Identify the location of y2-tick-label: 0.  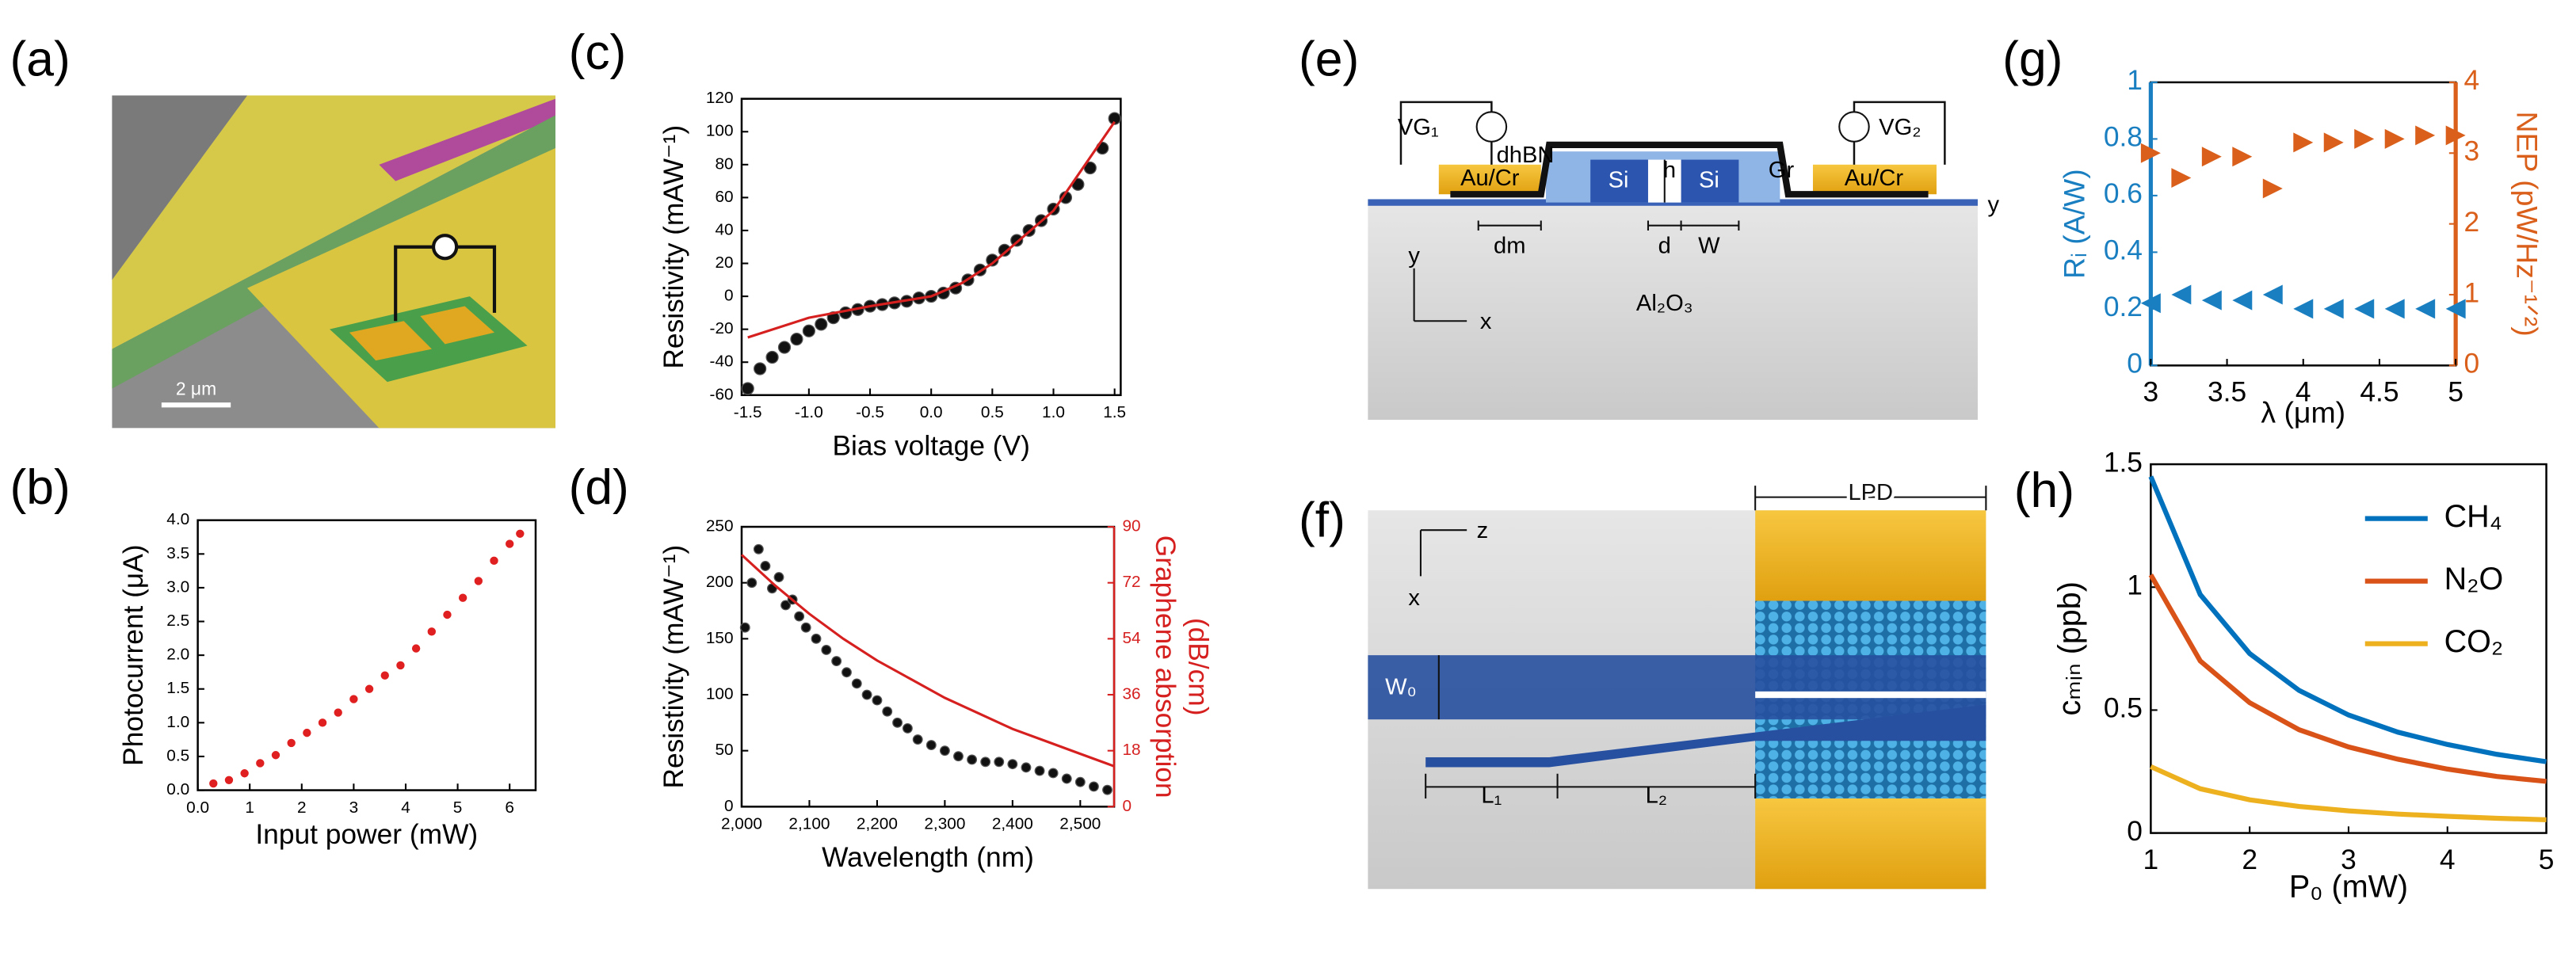
(2472, 364).